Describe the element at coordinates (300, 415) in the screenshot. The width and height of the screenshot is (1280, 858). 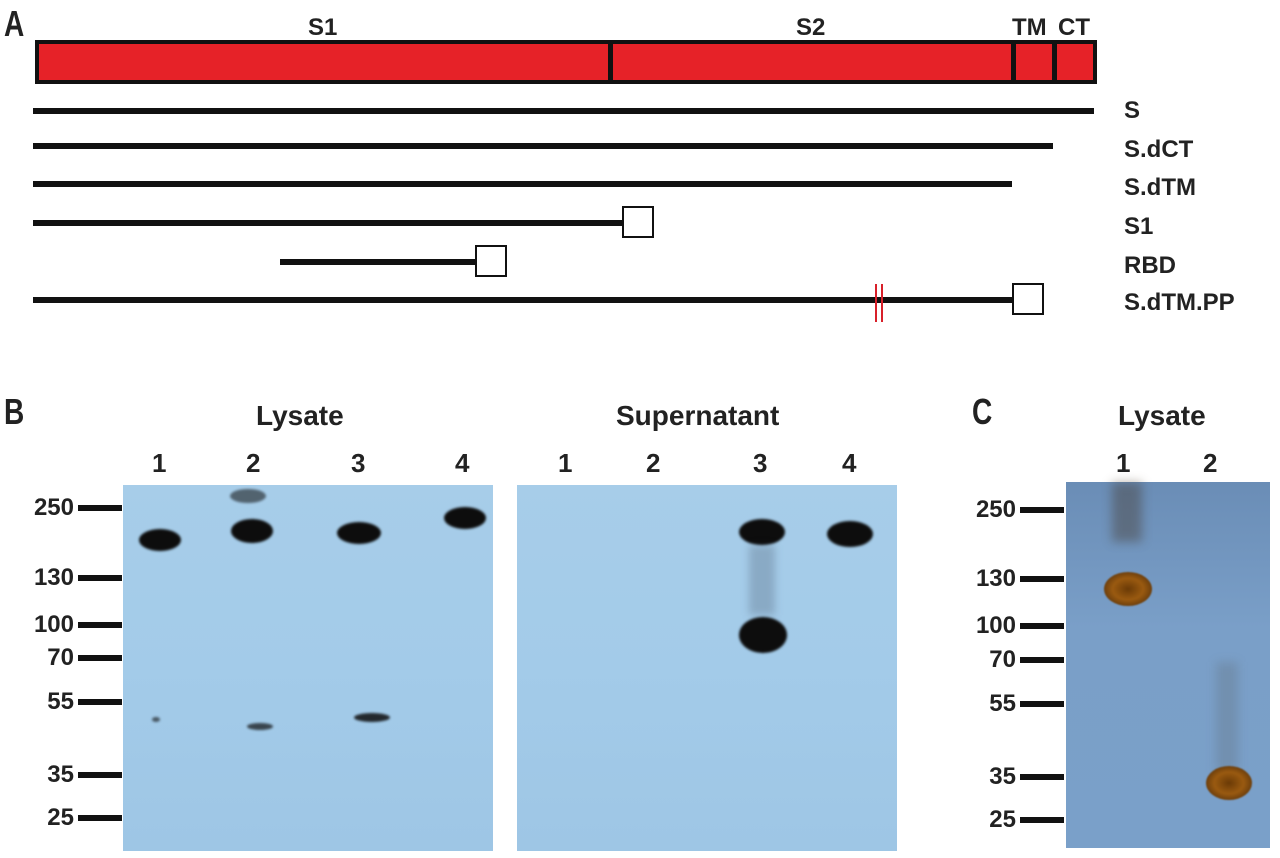
I see `lysate-blot-title: Lysate` at that location.